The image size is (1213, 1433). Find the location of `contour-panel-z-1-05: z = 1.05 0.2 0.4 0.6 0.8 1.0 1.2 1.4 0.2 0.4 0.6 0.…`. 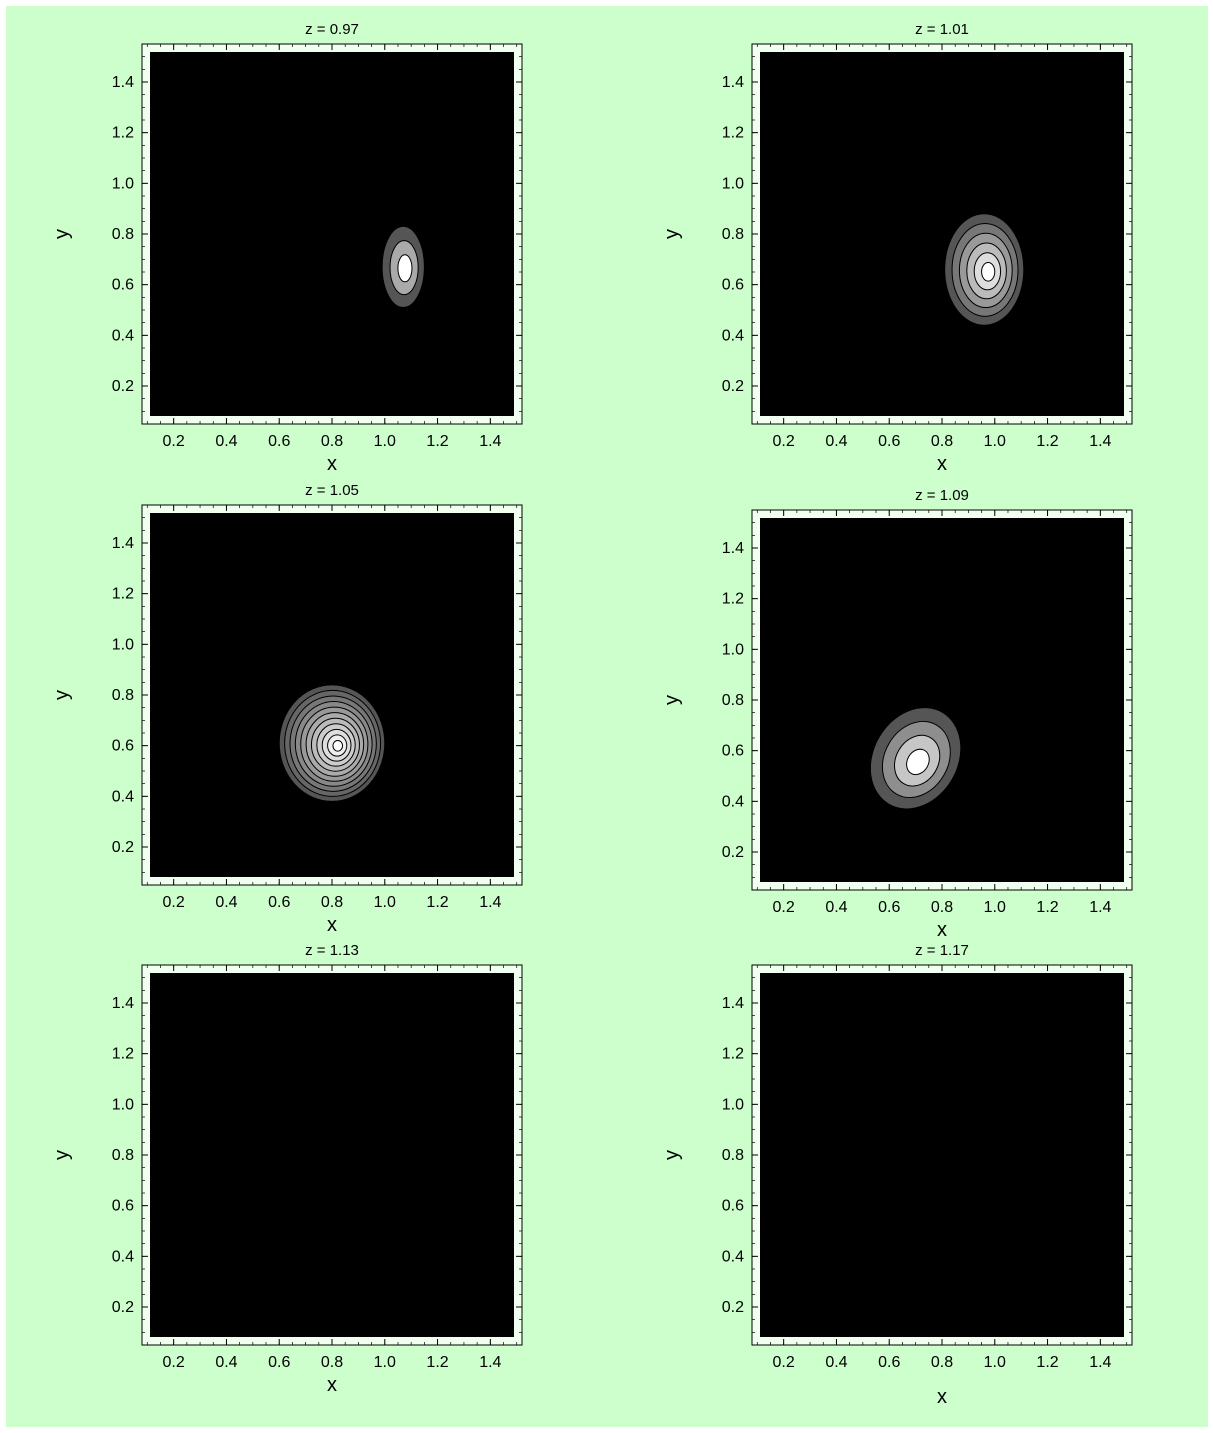

contour-panel-z-1-05: z = 1.05 0.2 0.4 0.6 0.8 1.0 1.2 1.4 0.2 0.4 0.6 0.… is located at coordinates (302, 708).